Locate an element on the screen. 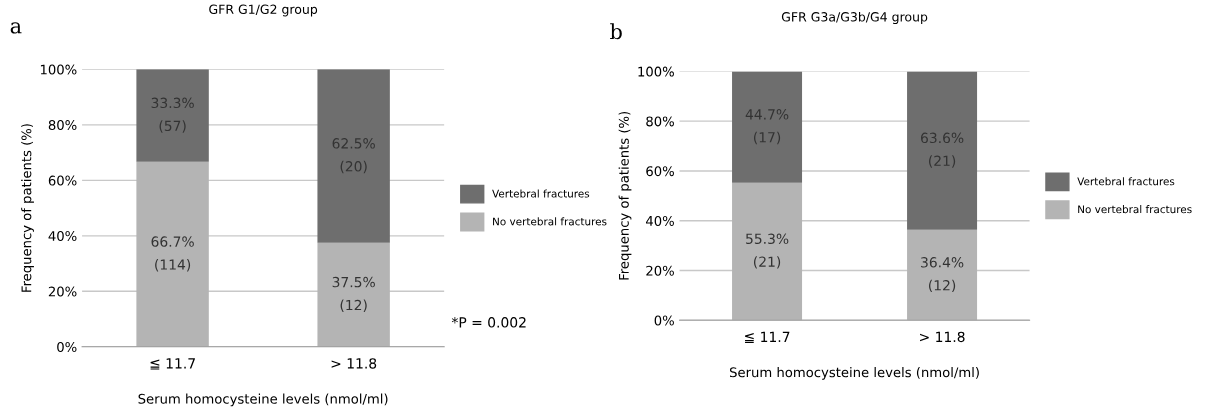  chart-title: GFR G1/G2 group is located at coordinates (263, 10).